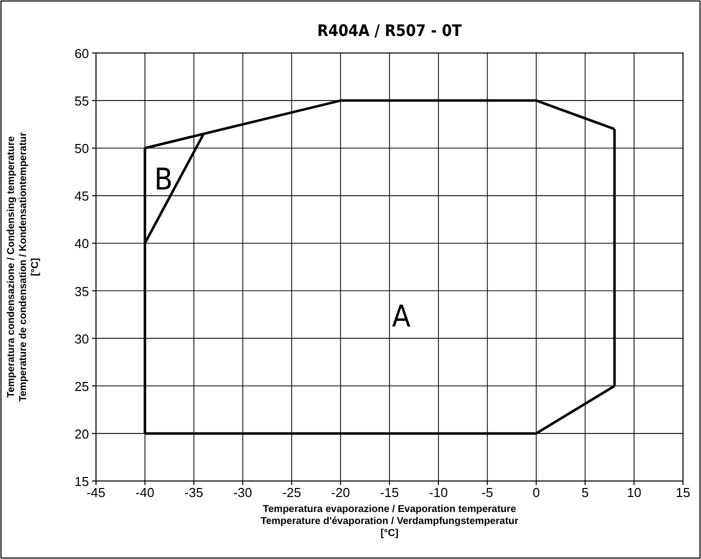  What do you see at coordinates (389, 492) in the screenshot?
I see `x-tick-label: -15` at bounding box center [389, 492].